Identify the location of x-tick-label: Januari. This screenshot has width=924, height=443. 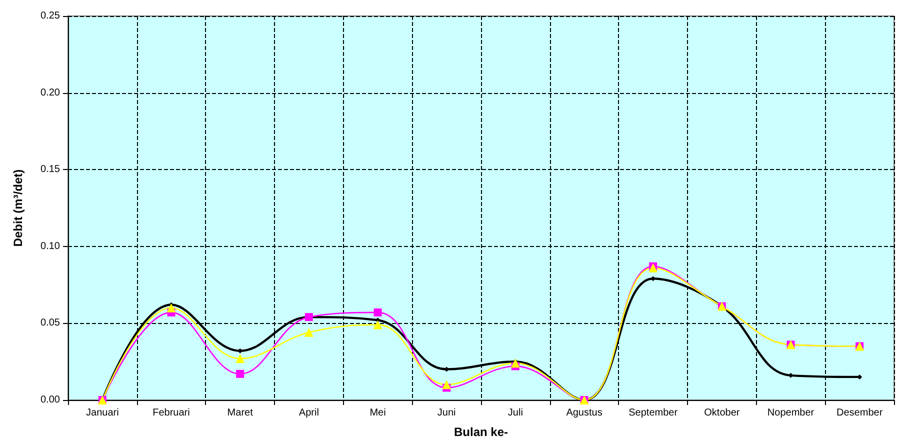
(102, 413).